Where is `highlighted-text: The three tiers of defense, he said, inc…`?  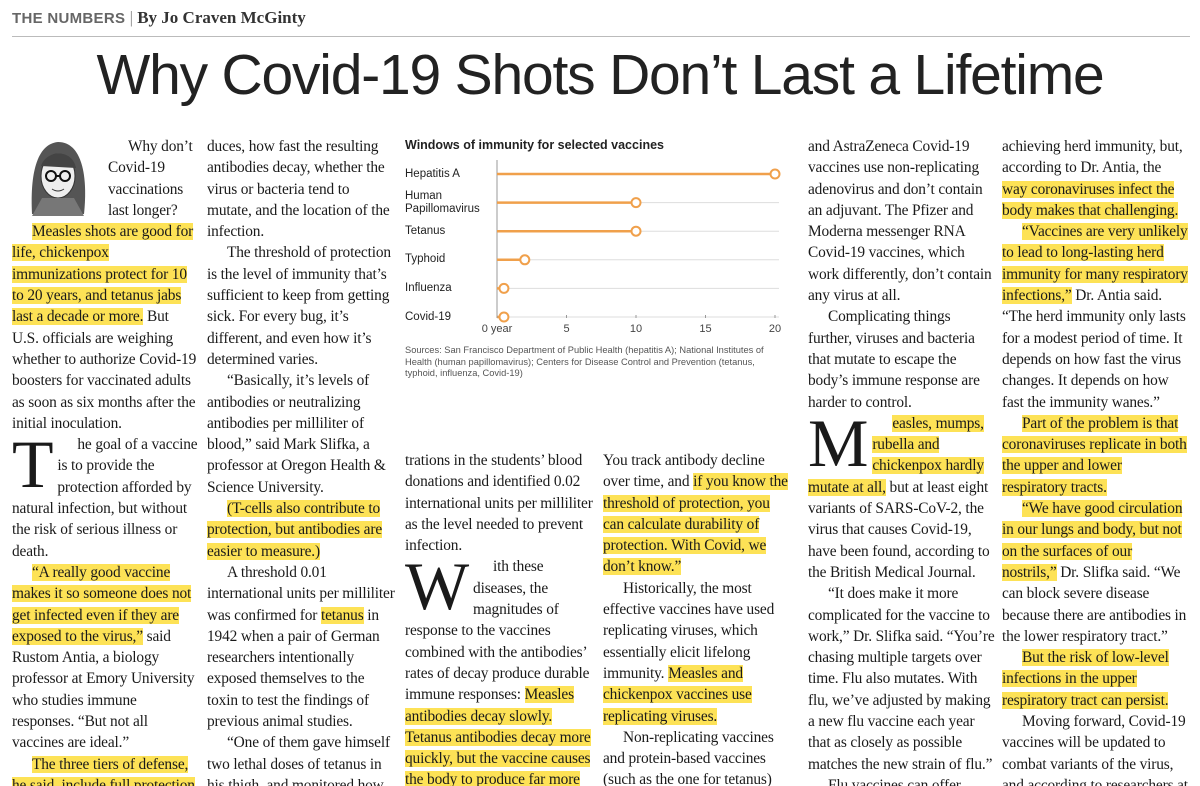 highlighted-text: The three tiers of defense, he said, inc… is located at coordinates (103, 770).